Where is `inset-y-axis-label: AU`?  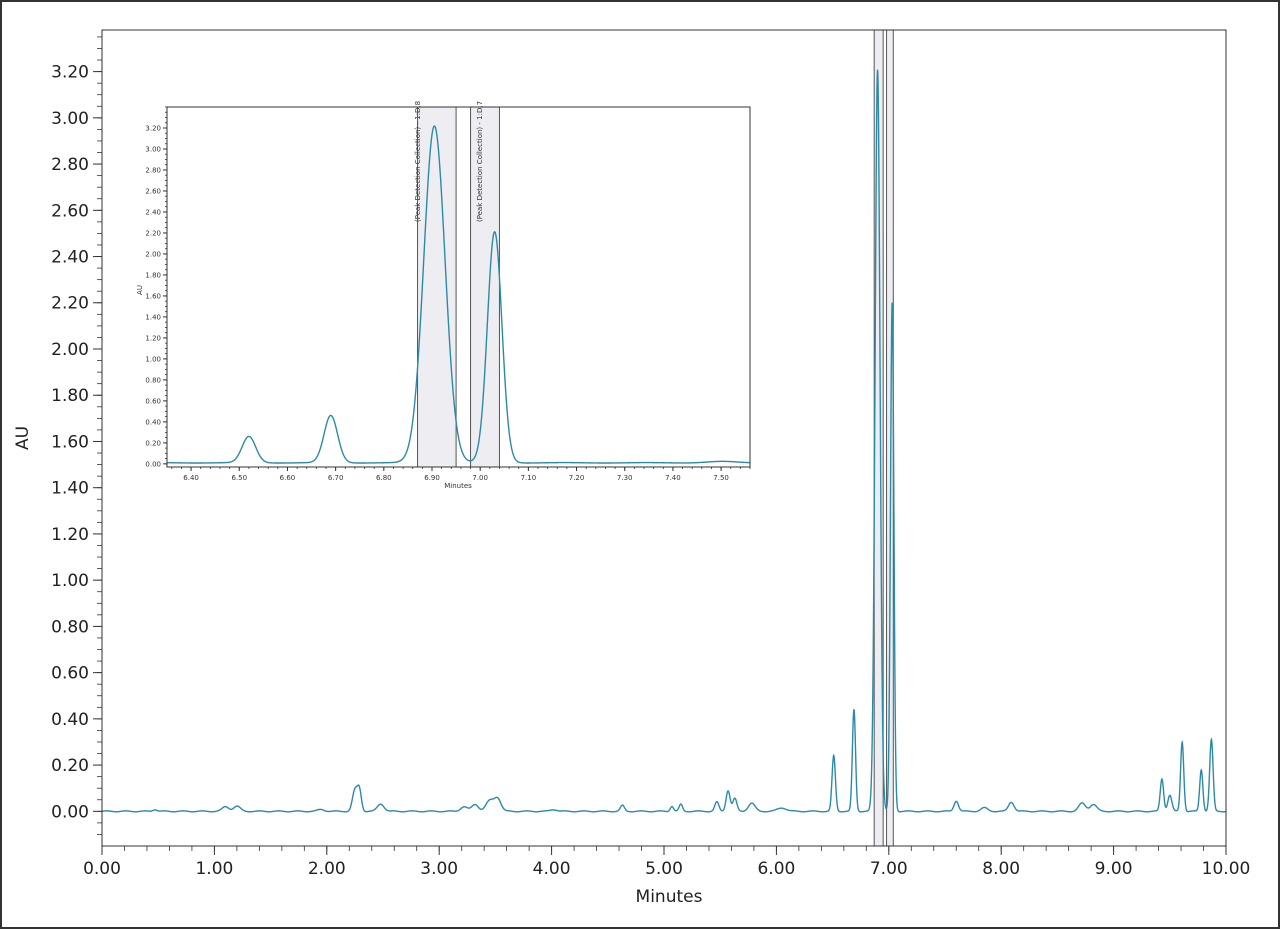
inset-y-axis-label: AU is located at coordinates (140, 290).